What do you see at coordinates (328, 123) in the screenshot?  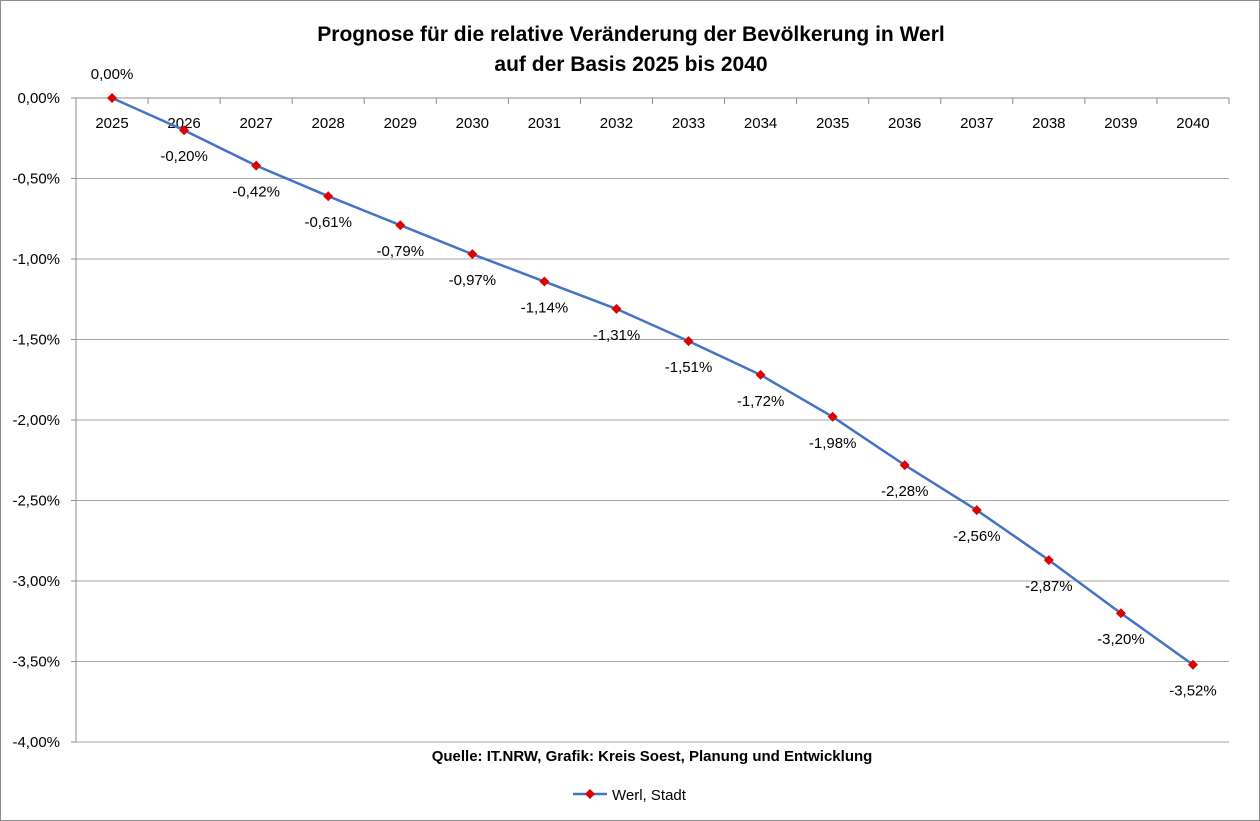 I see `xtick-label: 2028` at bounding box center [328, 123].